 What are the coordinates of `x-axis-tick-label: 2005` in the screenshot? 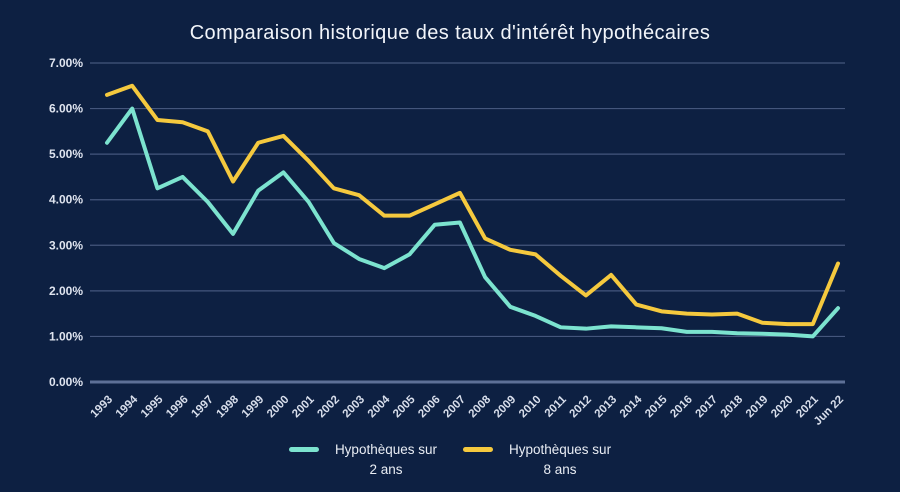 It's located at (404, 406).